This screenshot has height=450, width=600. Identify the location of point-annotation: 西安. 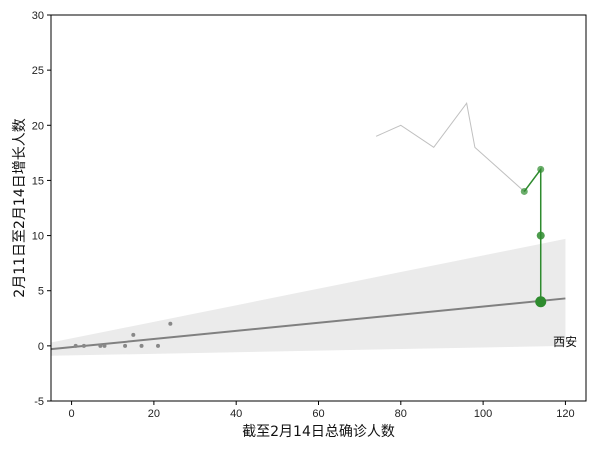
(565, 341).